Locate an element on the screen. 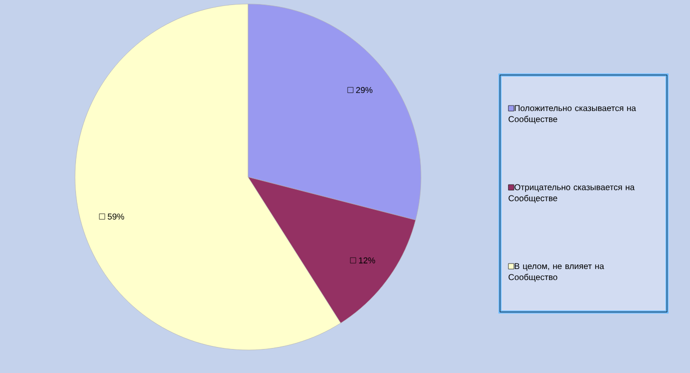 The width and height of the screenshot is (690, 373). legend-label: Положительно сказывается на Сообществе is located at coordinates (572, 114).